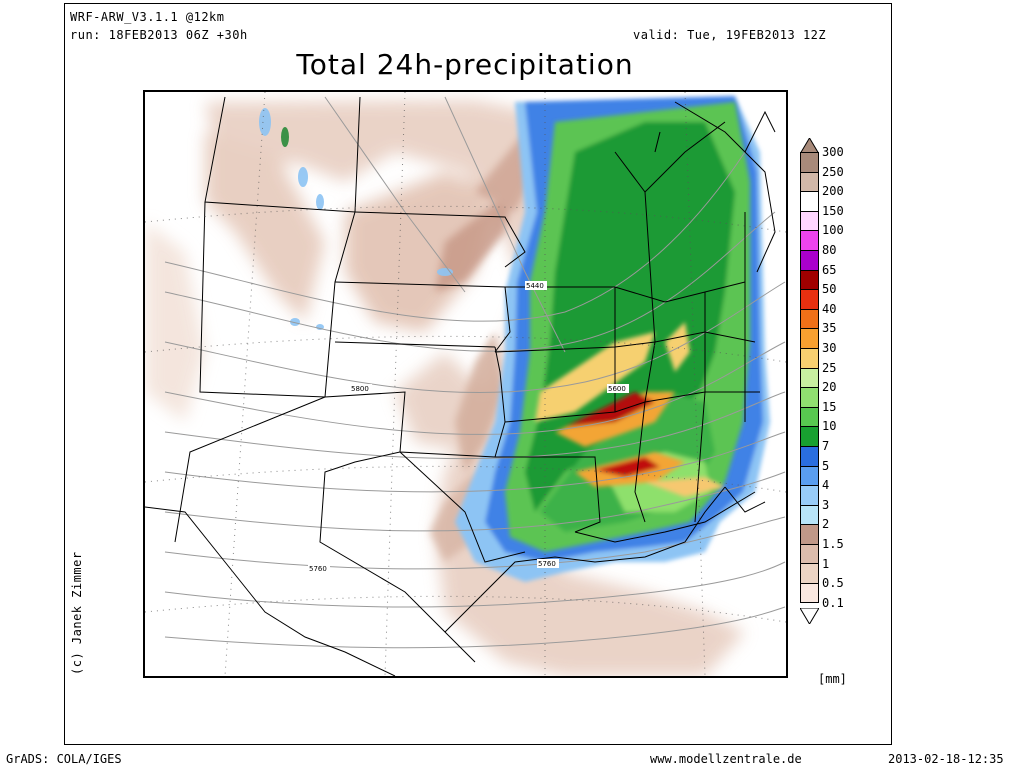  Describe the element at coordinates (159, 35) in the screenshot. I see `run-label: run: 18FEB2013 06Z +30h` at that location.